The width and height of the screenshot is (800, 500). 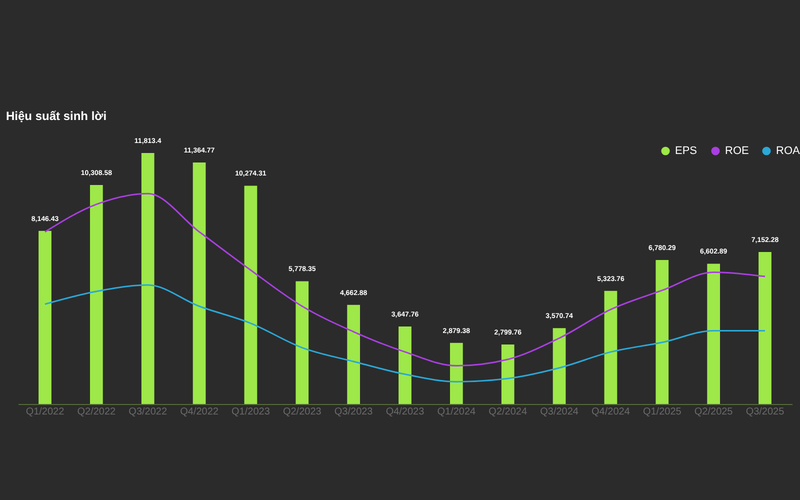 What do you see at coordinates (56, 116) in the screenshot?
I see `chart-title: Hiệu suất sinh lời` at bounding box center [56, 116].